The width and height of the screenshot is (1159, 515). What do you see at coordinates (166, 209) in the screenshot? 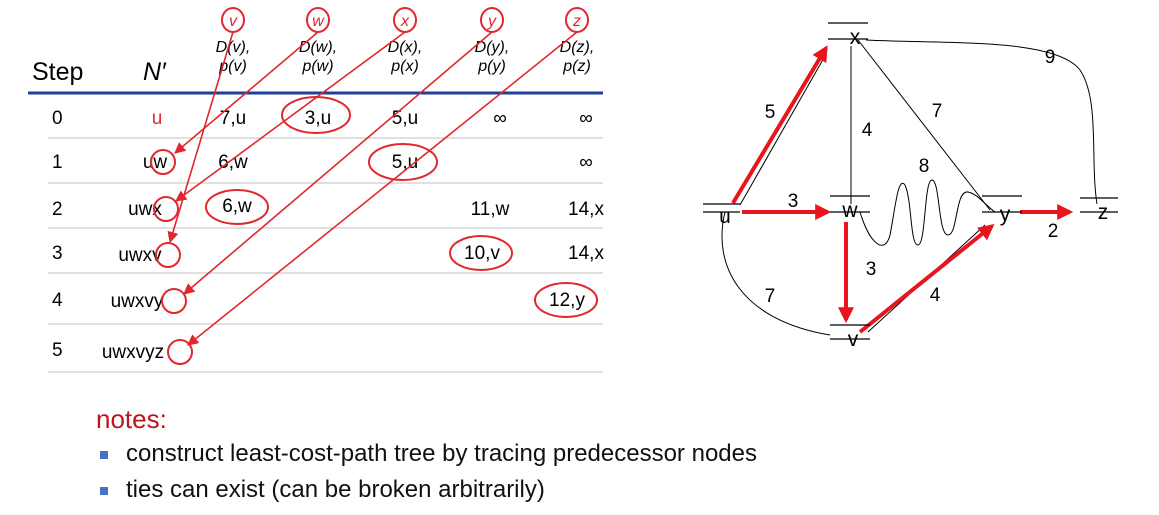
I see `added-circle-x` at bounding box center [166, 209].